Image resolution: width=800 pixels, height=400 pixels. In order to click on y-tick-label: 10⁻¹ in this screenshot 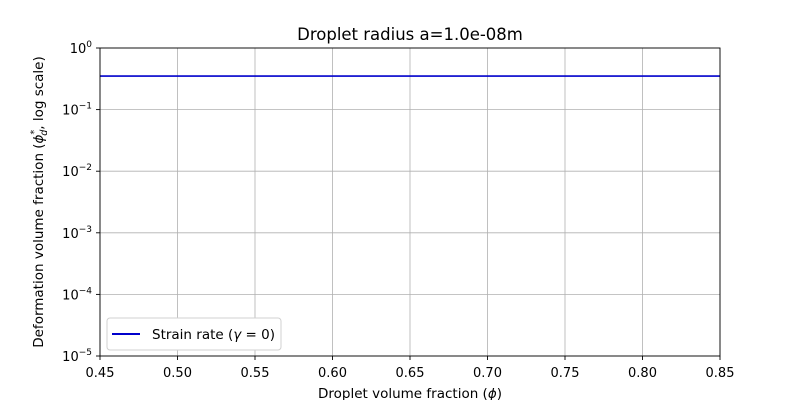, I will do `click(77, 110)`.